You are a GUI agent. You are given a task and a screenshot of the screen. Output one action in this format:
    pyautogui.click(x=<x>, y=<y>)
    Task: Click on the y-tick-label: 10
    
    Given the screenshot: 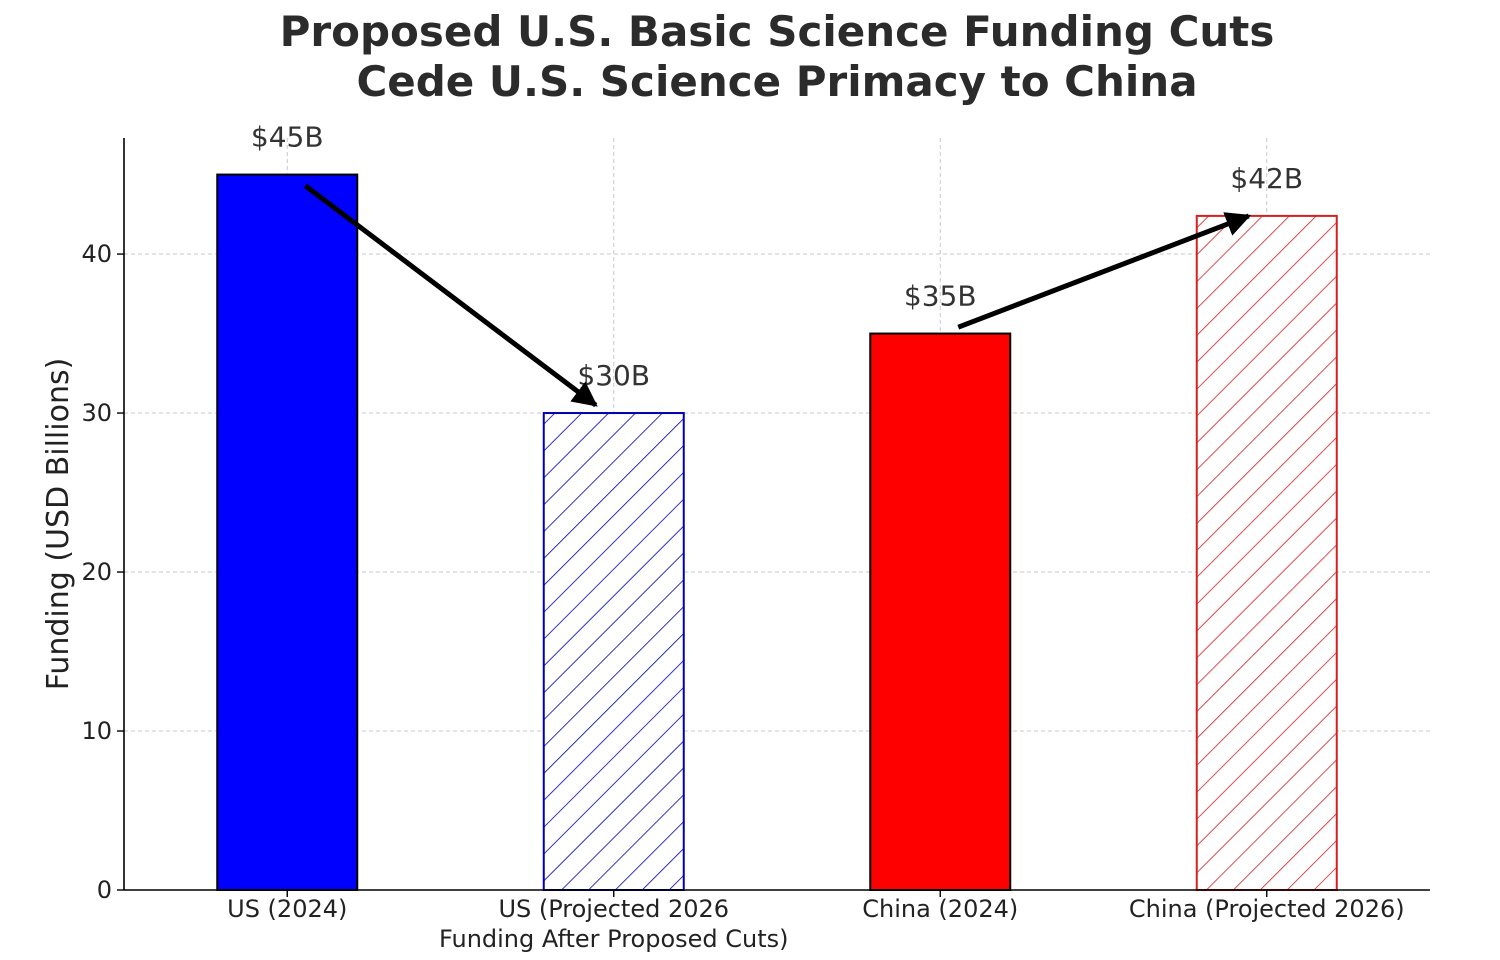 What is the action you would take?
    pyautogui.click(x=96, y=731)
    